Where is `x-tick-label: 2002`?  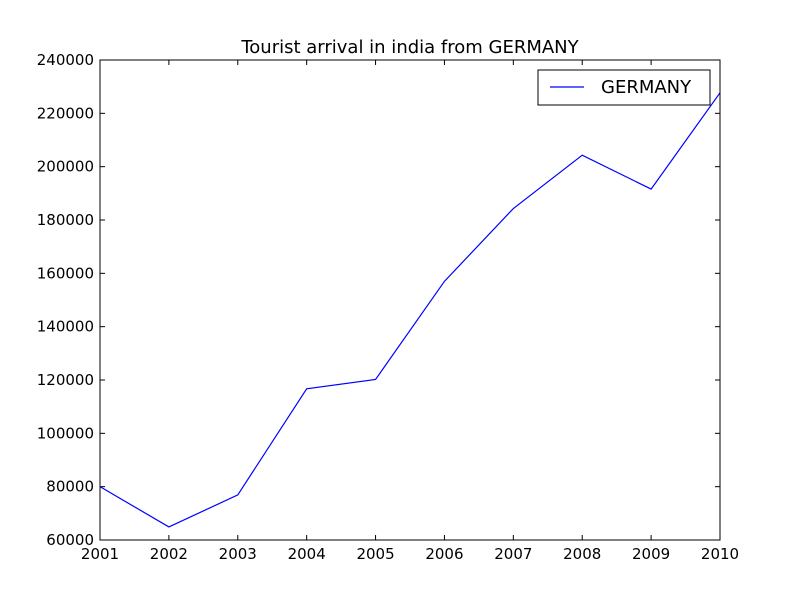
x-tick-label: 2002 is located at coordinates (169, 554).